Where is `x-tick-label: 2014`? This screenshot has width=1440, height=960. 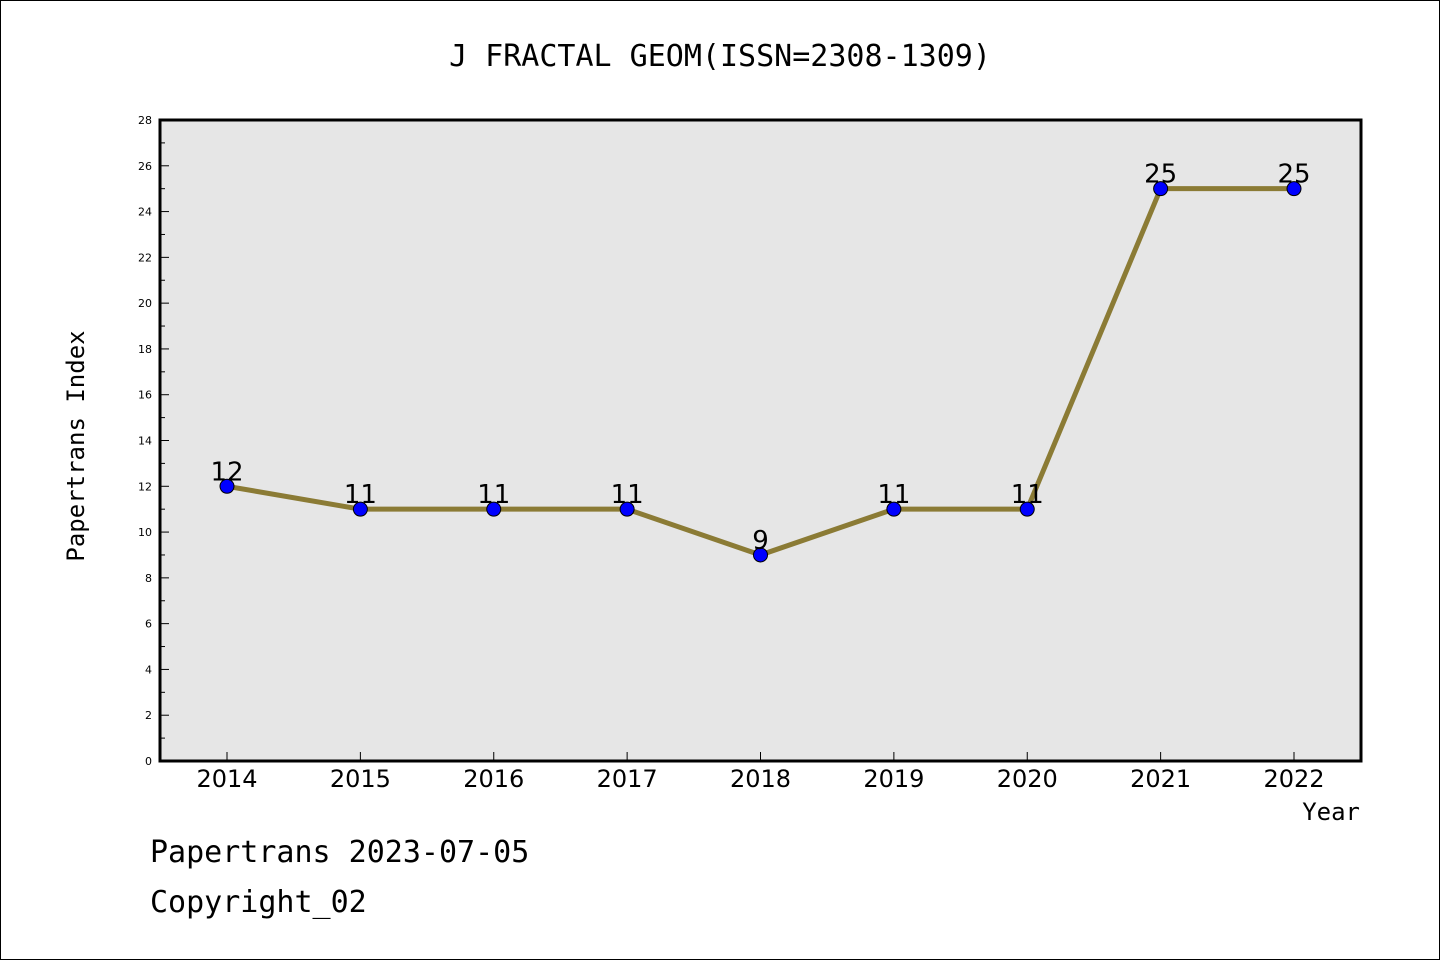
x-tick-label: 2014 is located at coordinates (226, 779).